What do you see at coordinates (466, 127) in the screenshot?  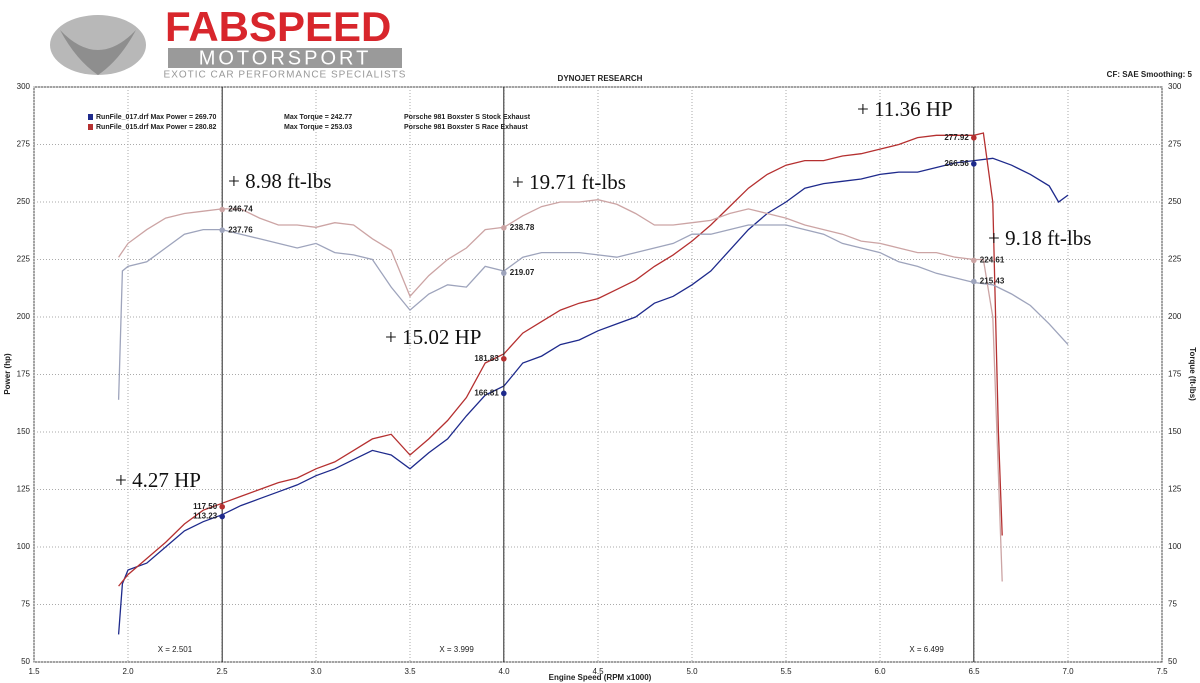 I see `legend-text: Porsche 981 Boxster S Race Exhaust` at bounding box center [466, 127].